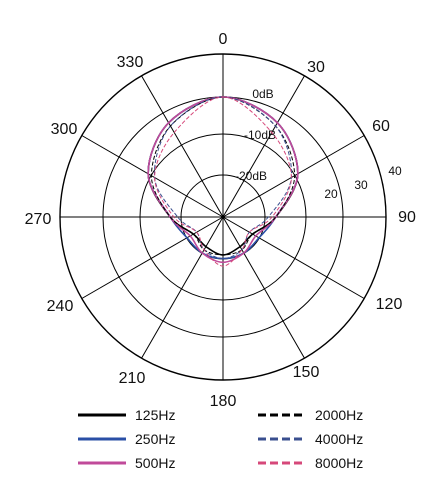 Image resolution: width=443 pixels, height=490 pixels. Describe the element at coordinates (306, 372) in the screenshot. I see `angle-tick-label: 150` at that location.